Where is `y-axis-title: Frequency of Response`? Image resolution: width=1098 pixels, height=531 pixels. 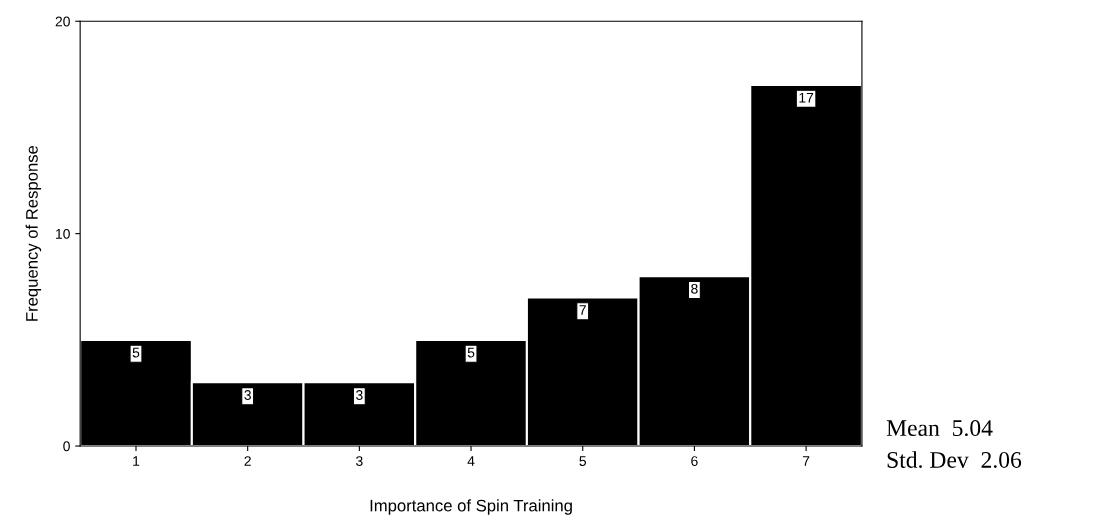
y-axis-title: Frequency of Response is located at coordinates (33, 233).